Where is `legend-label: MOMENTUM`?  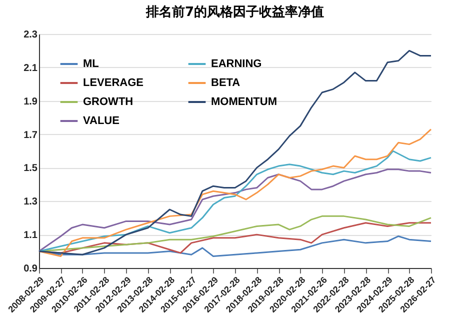 legend-label: MOMENTUM is located at coordinates (244, 102).